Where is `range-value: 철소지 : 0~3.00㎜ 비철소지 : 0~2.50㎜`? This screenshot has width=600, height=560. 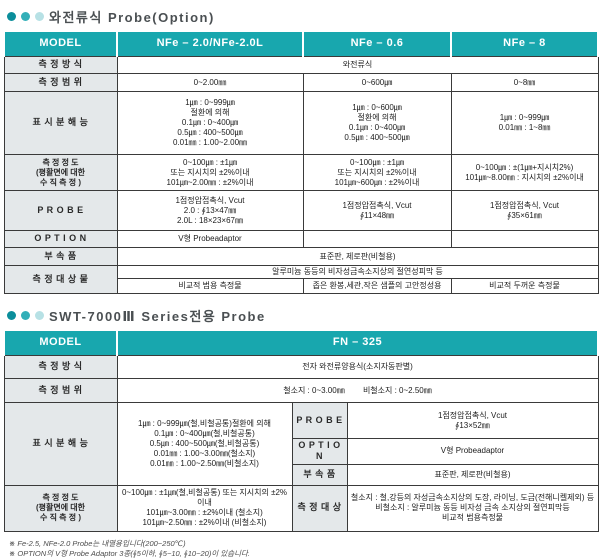
range-value: 철소지 : 0~3.00㎜ 비철소지 : 0~2.50㎜ is located at coordinates (357, 391).